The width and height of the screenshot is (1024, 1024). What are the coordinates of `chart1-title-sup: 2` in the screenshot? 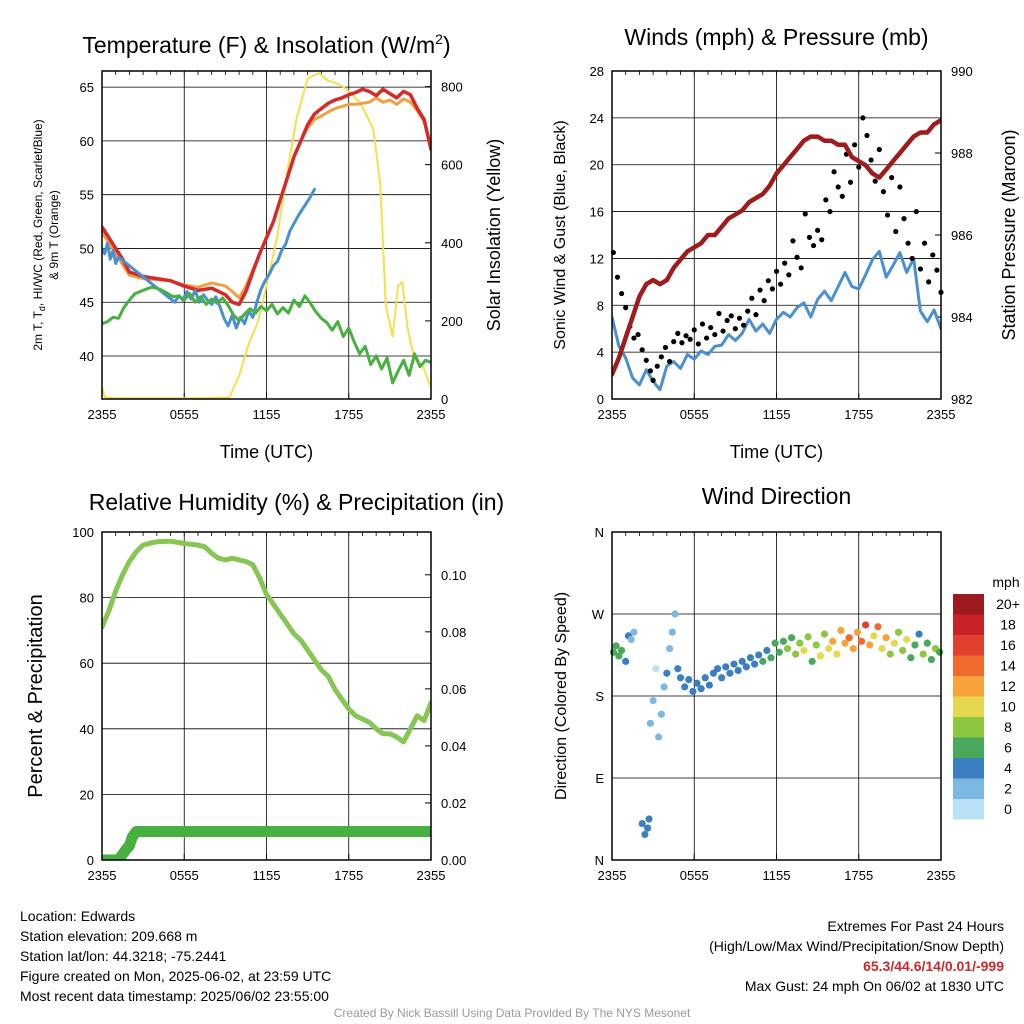 It's located at (439, 39).